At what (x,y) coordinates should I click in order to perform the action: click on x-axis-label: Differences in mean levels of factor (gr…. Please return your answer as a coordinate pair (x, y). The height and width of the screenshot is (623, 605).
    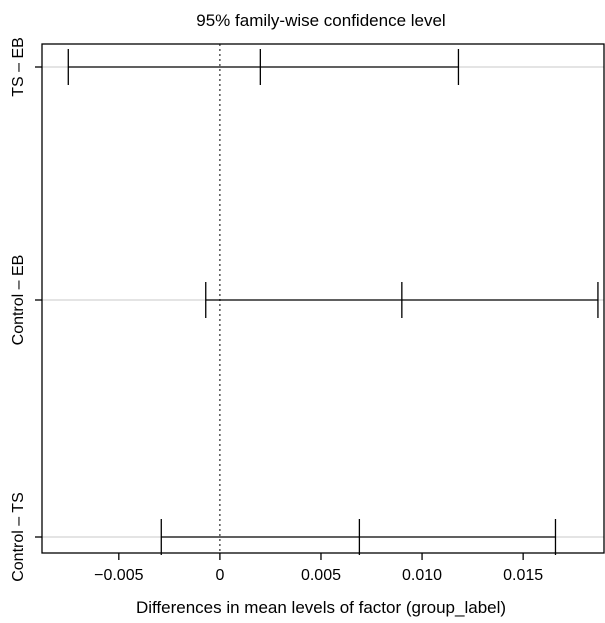
    Looking at the image, I should click on (321, 607).